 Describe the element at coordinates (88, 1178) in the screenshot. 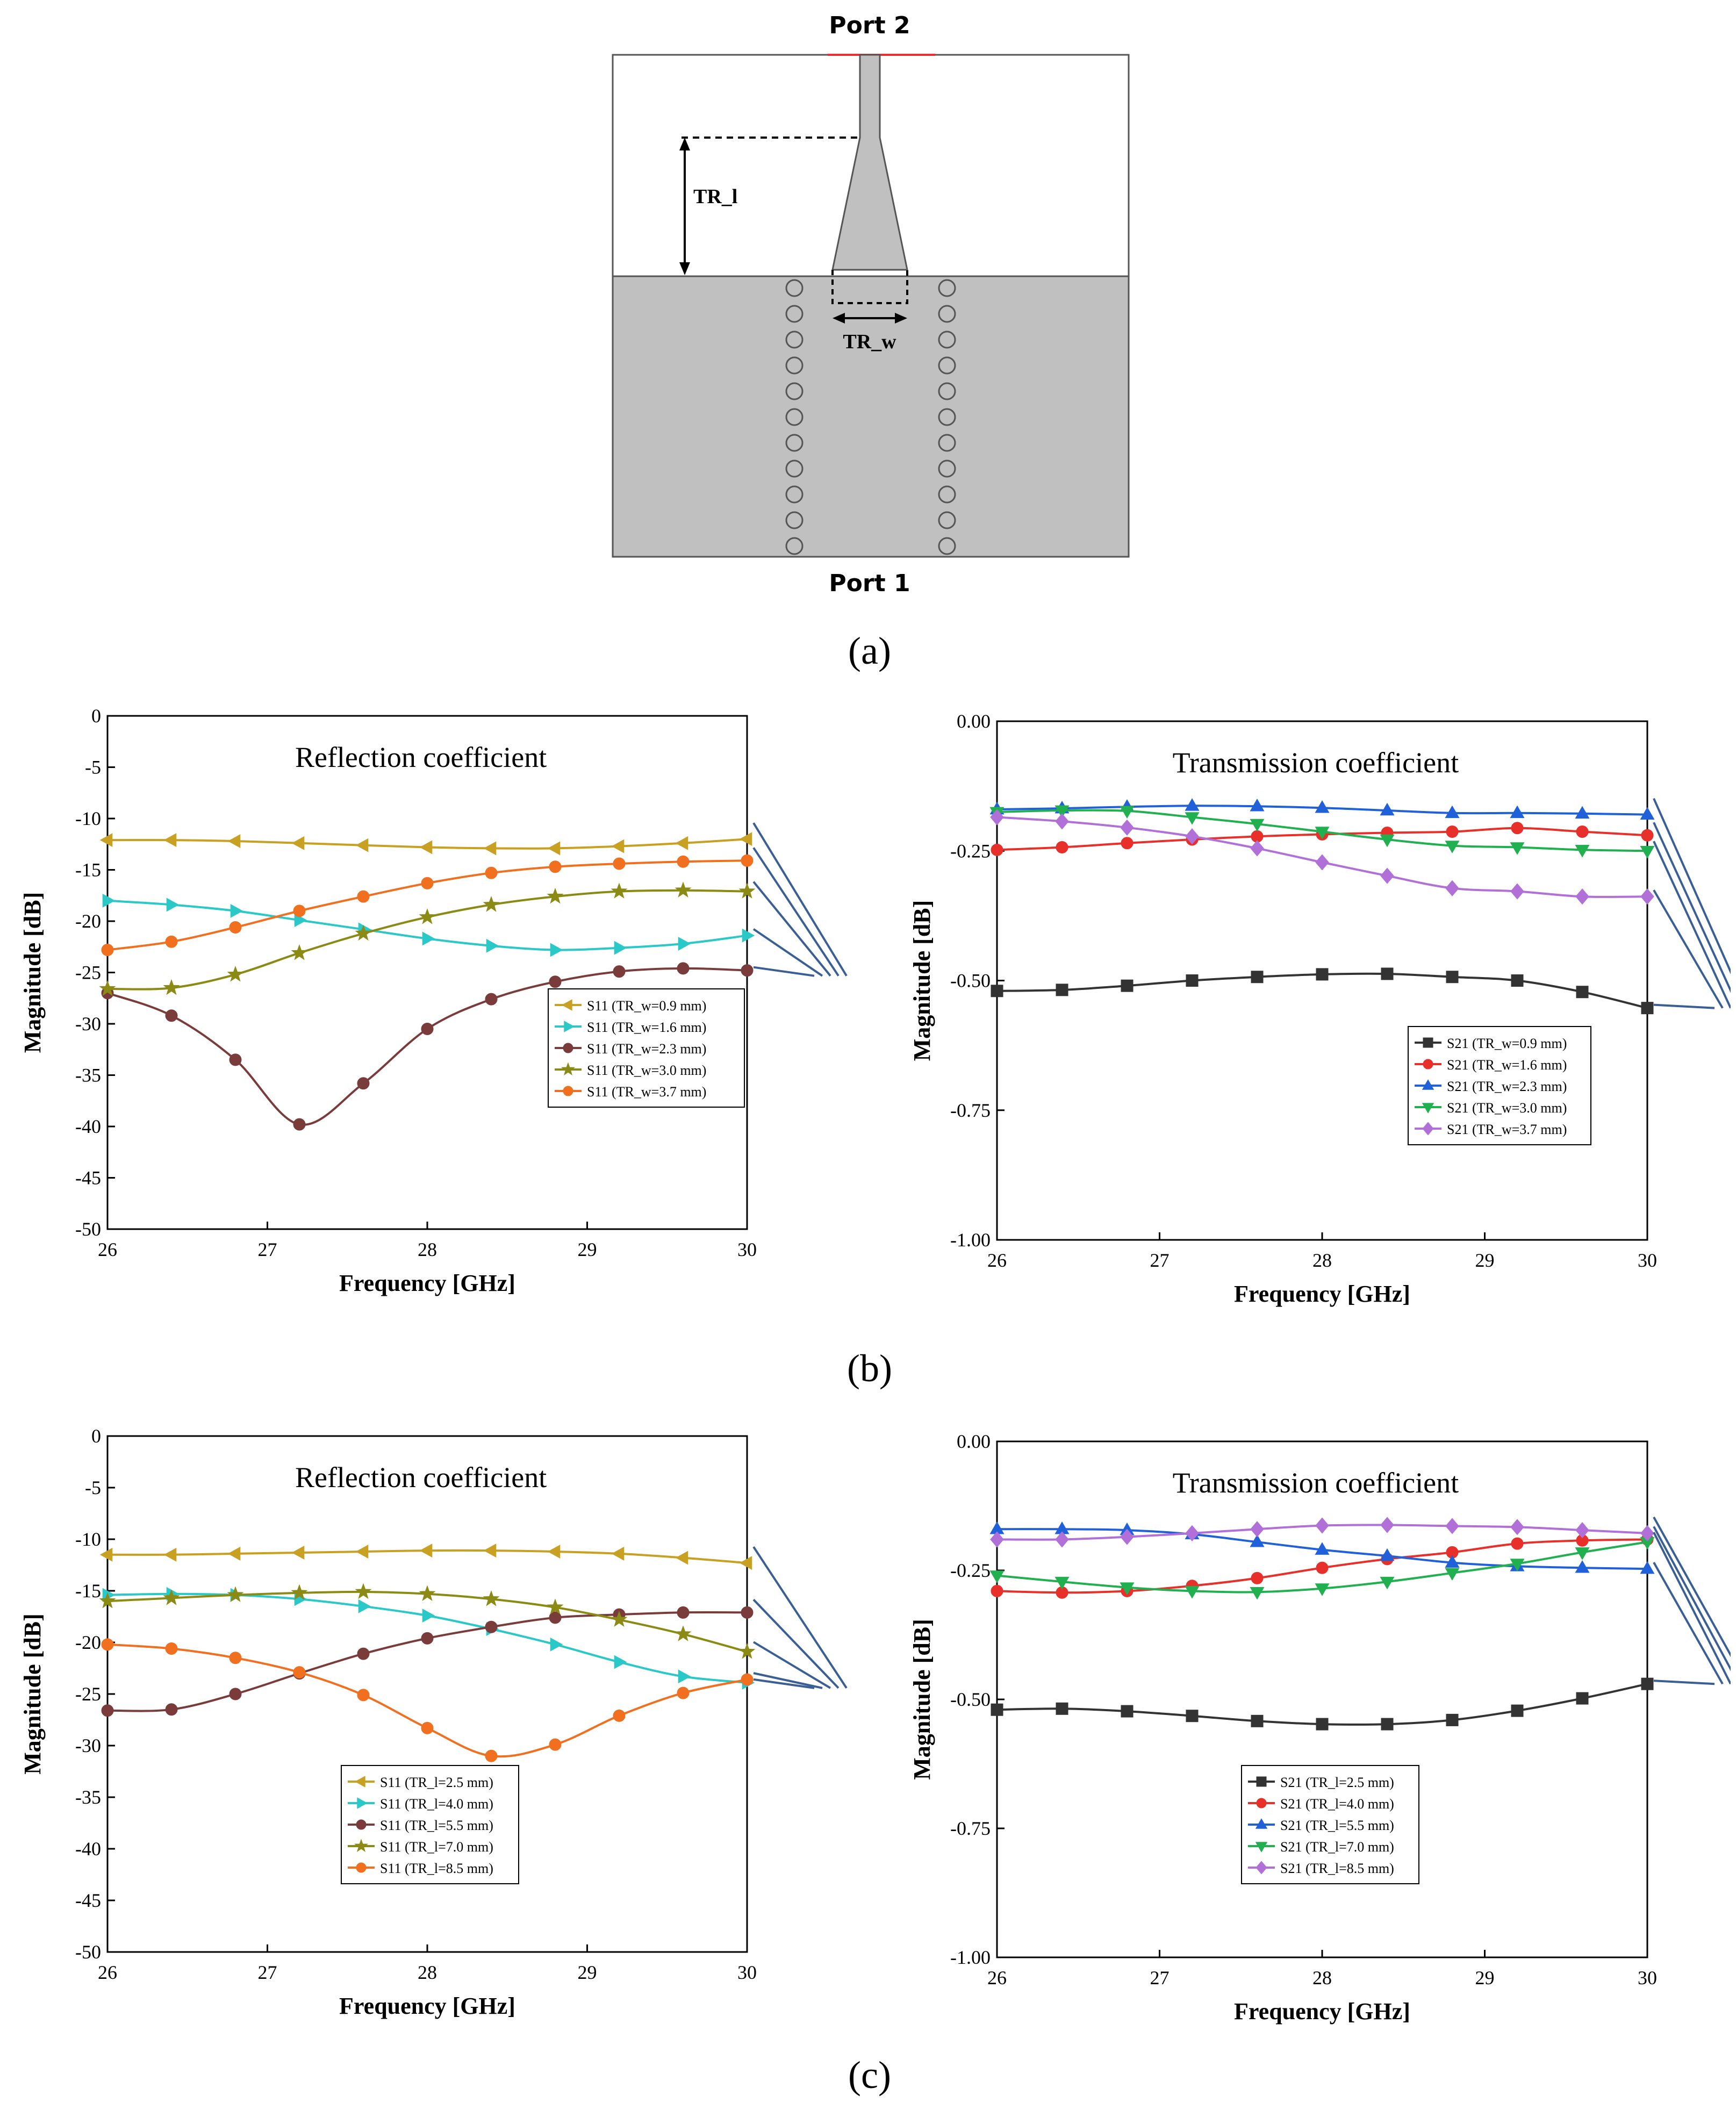

I see `y-tick-label: -45` at that location.